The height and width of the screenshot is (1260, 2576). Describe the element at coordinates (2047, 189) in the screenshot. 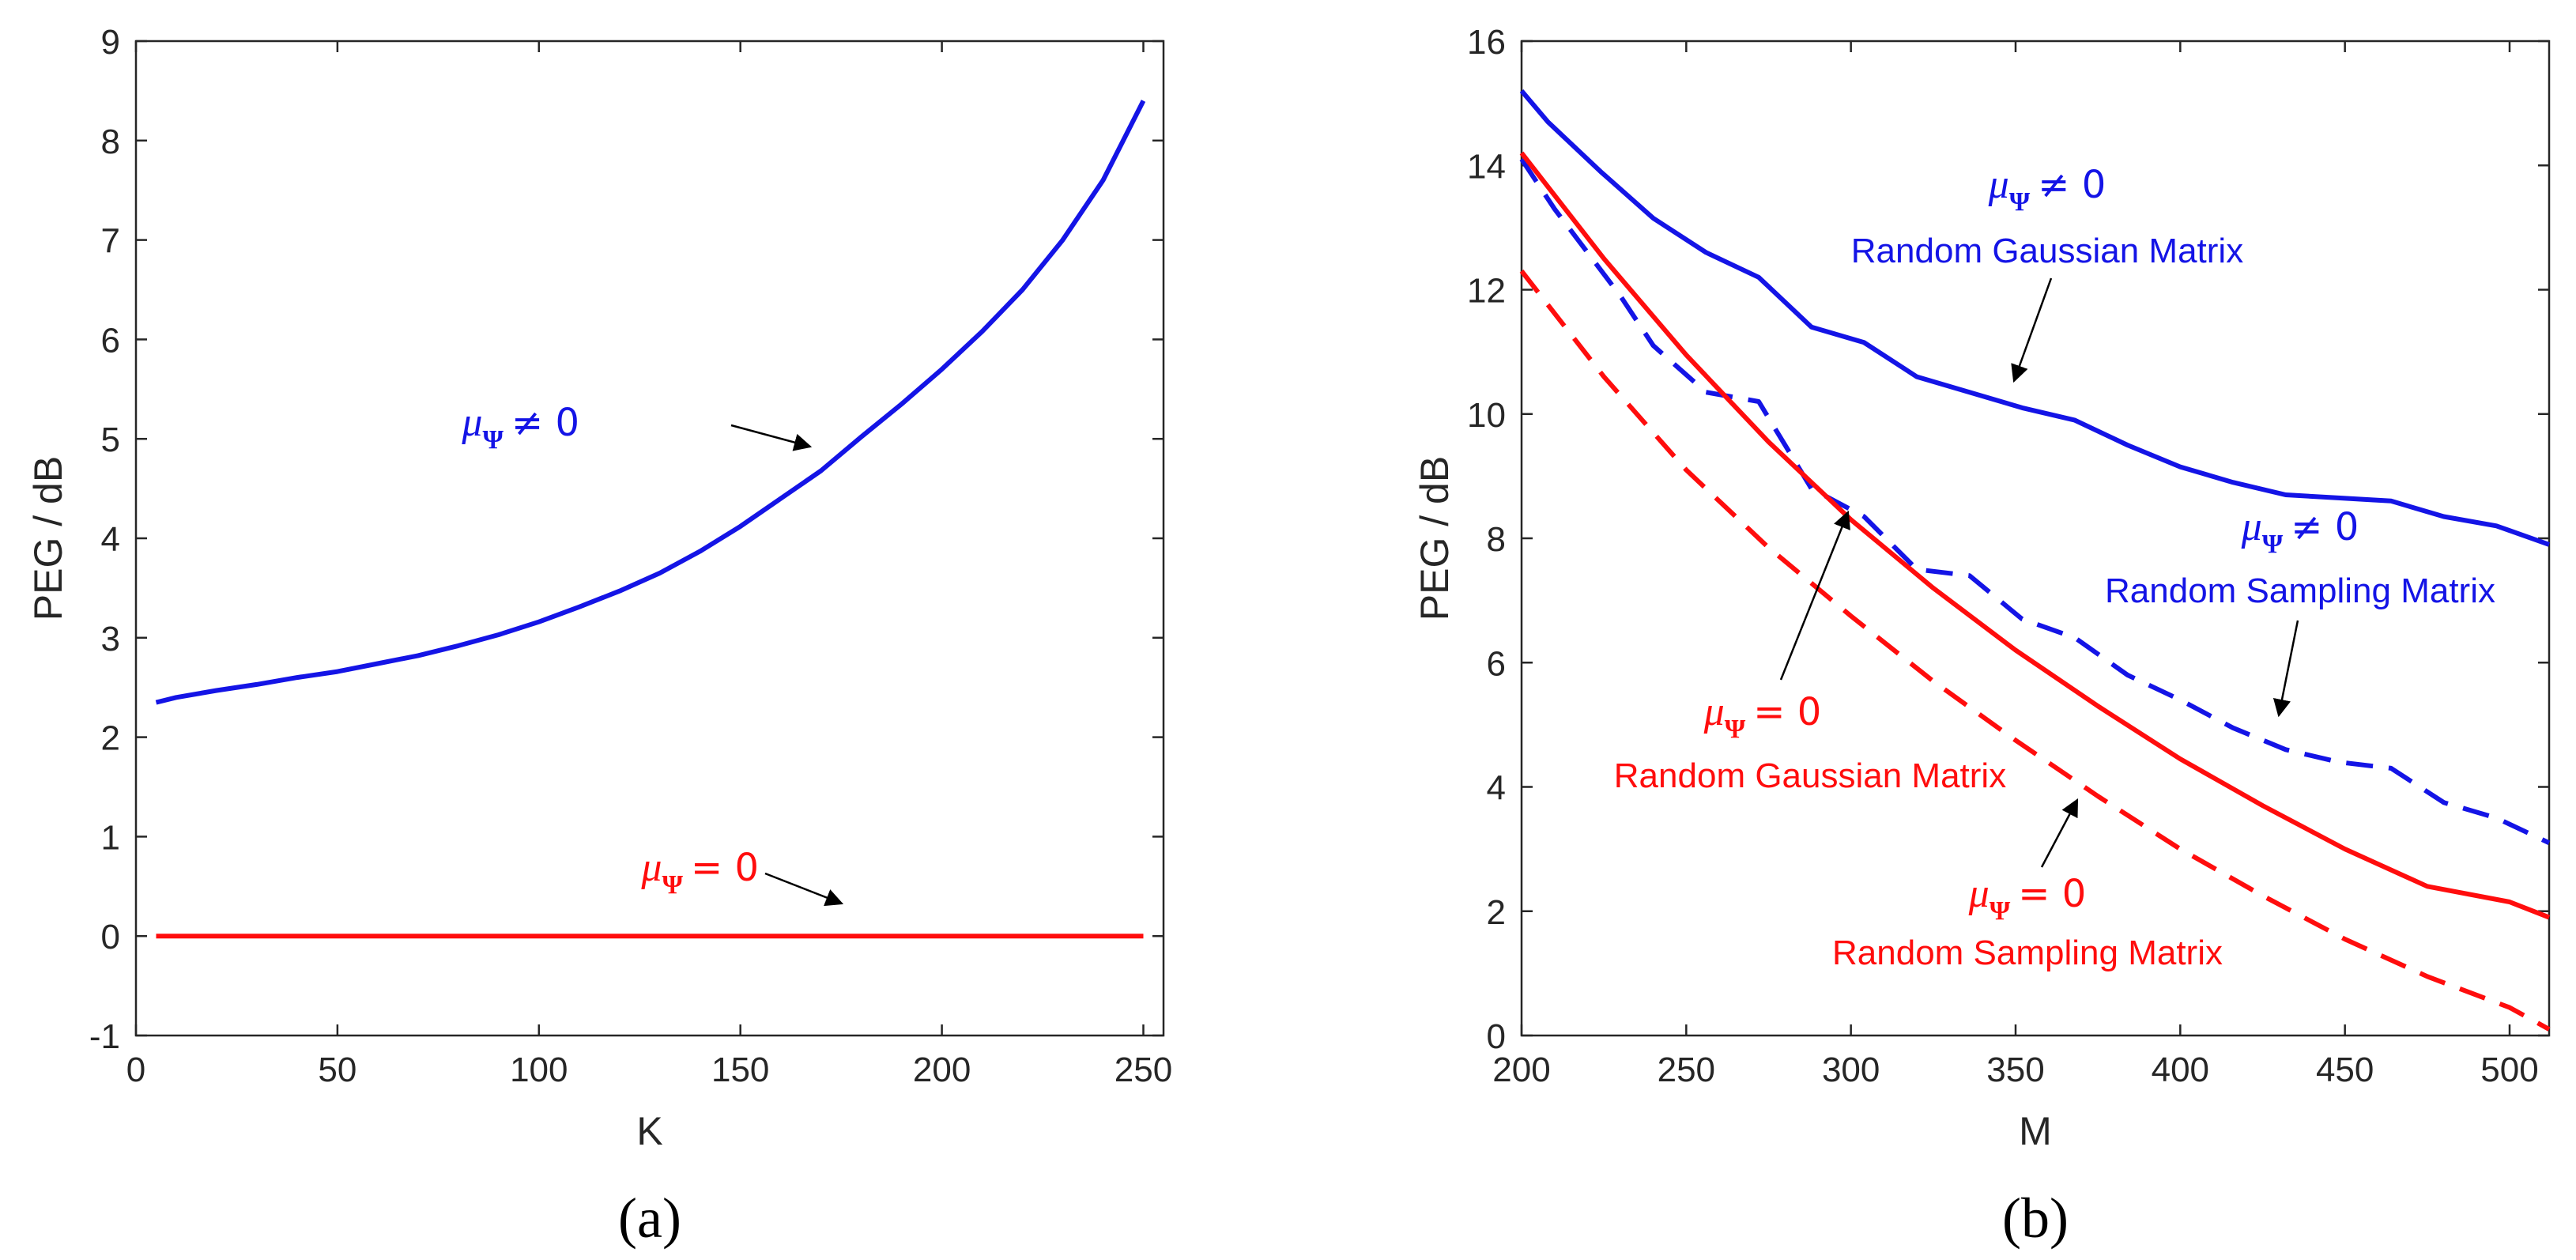

I see `chart-b-annotation-nonzero-gaussian: μΨ ≠ 0` at that location.